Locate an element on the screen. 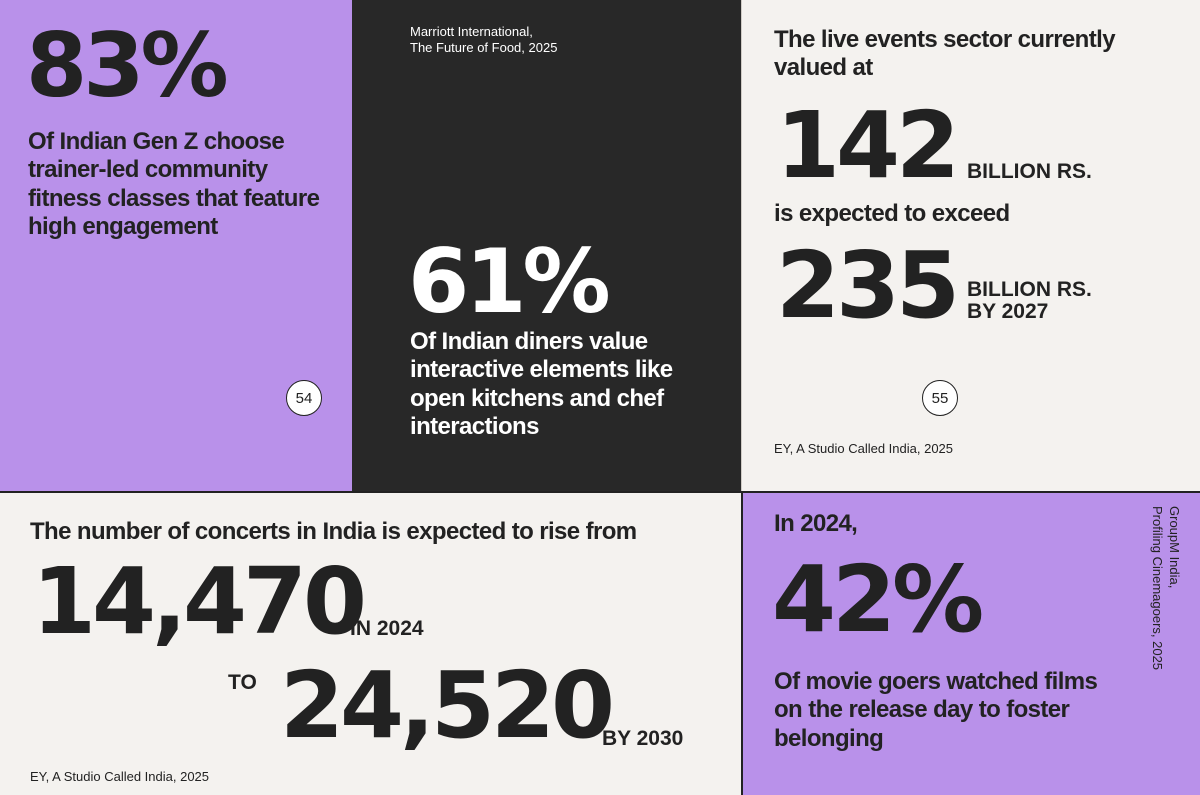 The image size is (1200, 795). live-events-future-unit: BILLION RS. is located at coordinates (1029, 289).